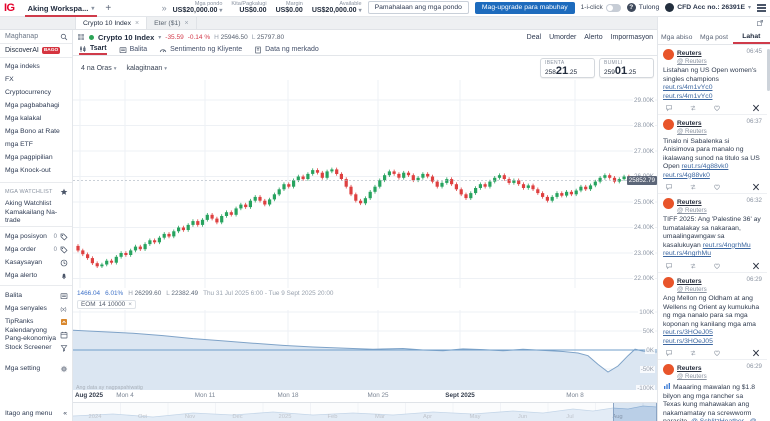  What do you see at coordinates (36, 66) in the screenshot?
I see `sidebar-item-mga-indeks: Mga indeks` at bounding box center [36, 66].